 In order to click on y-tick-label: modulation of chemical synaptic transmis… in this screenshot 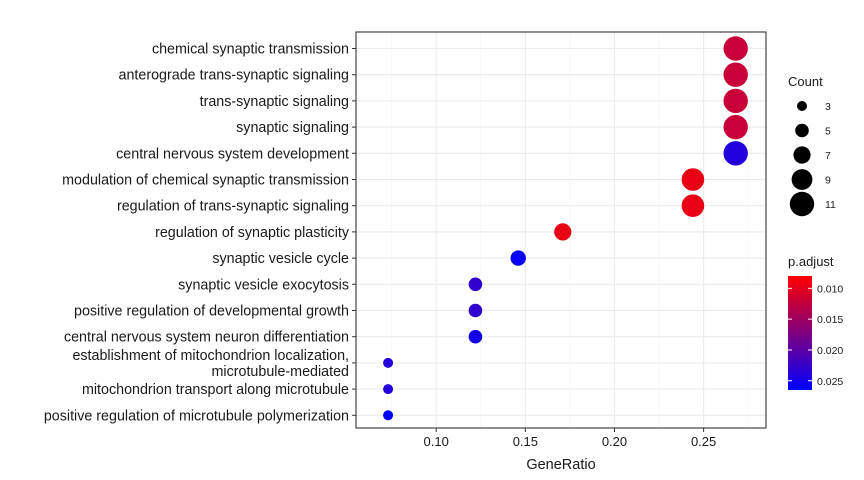, I will do `click(205, 181)`.